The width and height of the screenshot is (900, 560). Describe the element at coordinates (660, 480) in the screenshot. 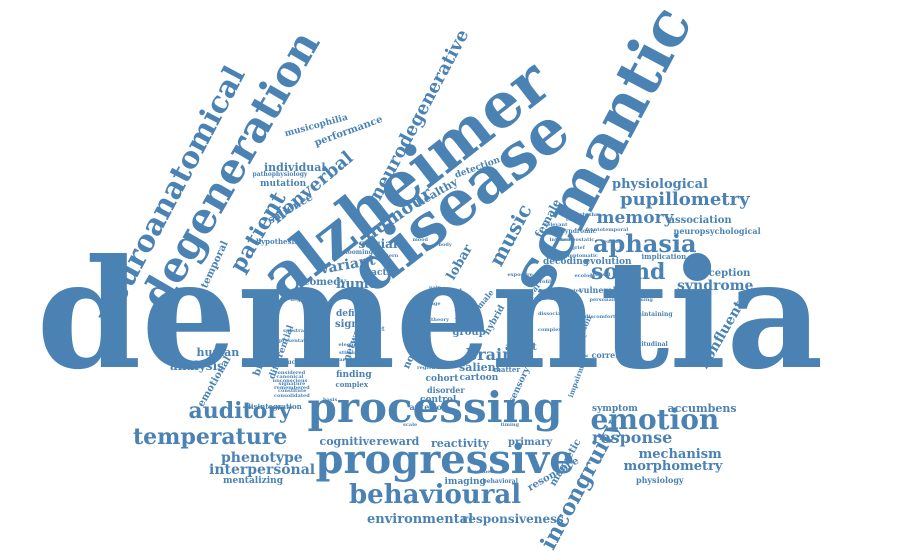

I see `word-physiology: physiology` at that location.